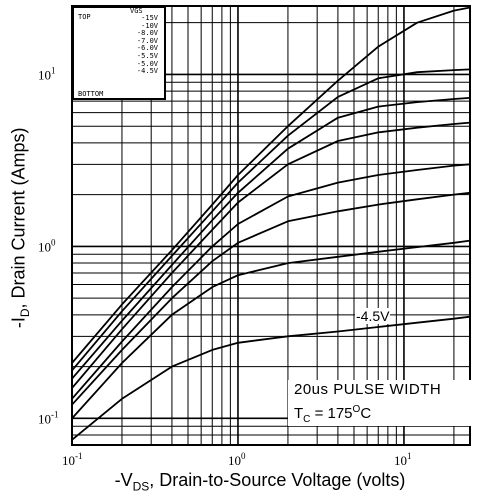  Describe the element at coordinates (147, 33) in the screenshot. I see `legend-entry: -8.0V` at that location.